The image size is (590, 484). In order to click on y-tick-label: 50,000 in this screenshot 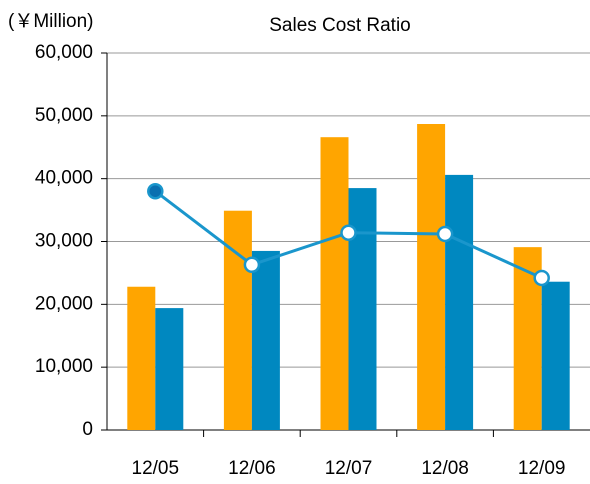, I will do `click(64, 115)`.